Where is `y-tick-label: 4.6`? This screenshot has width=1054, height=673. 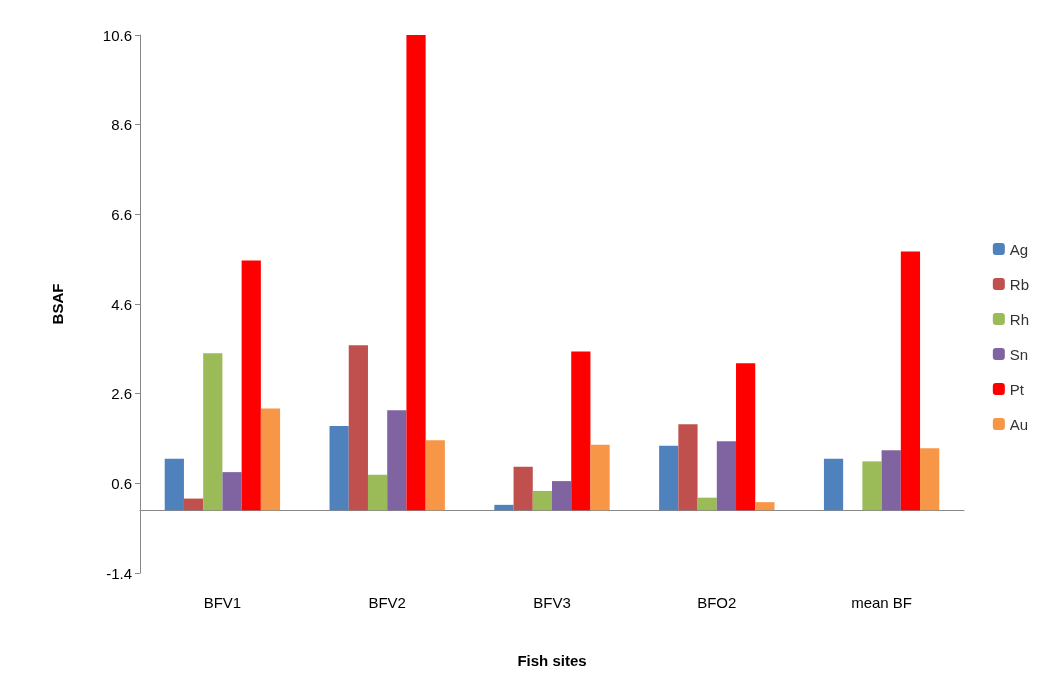
y-tick-label: 4.6 is located at coordinates (121, 304).